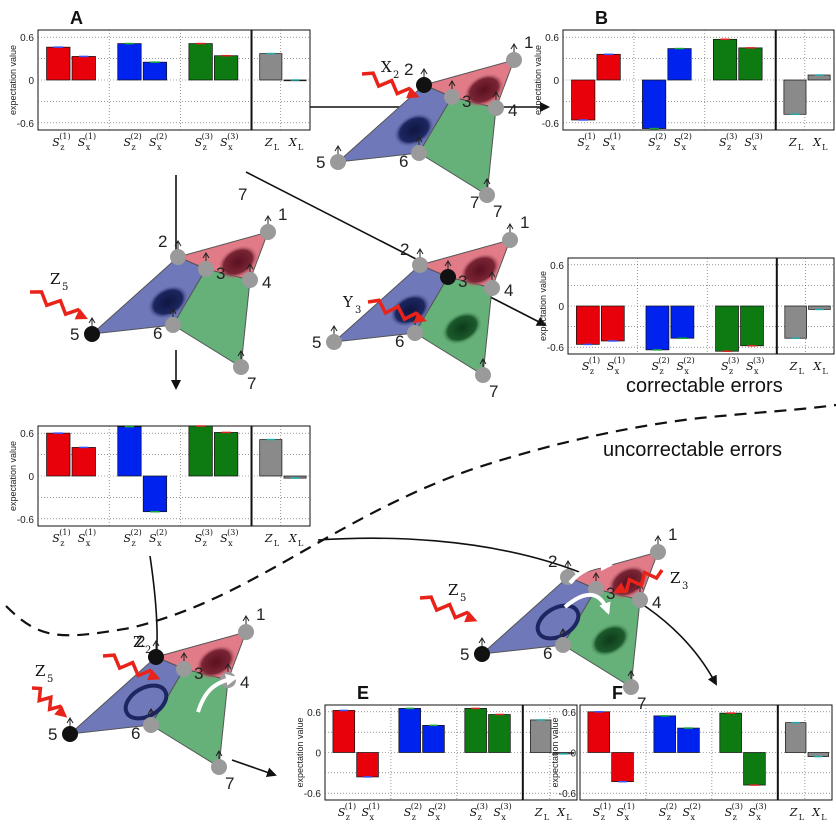 The height and width of the screenshot is (831, 836). Describe the element at coordinates (348, 302) in the screenshot. I see `error-label-y3: Y` at that location.